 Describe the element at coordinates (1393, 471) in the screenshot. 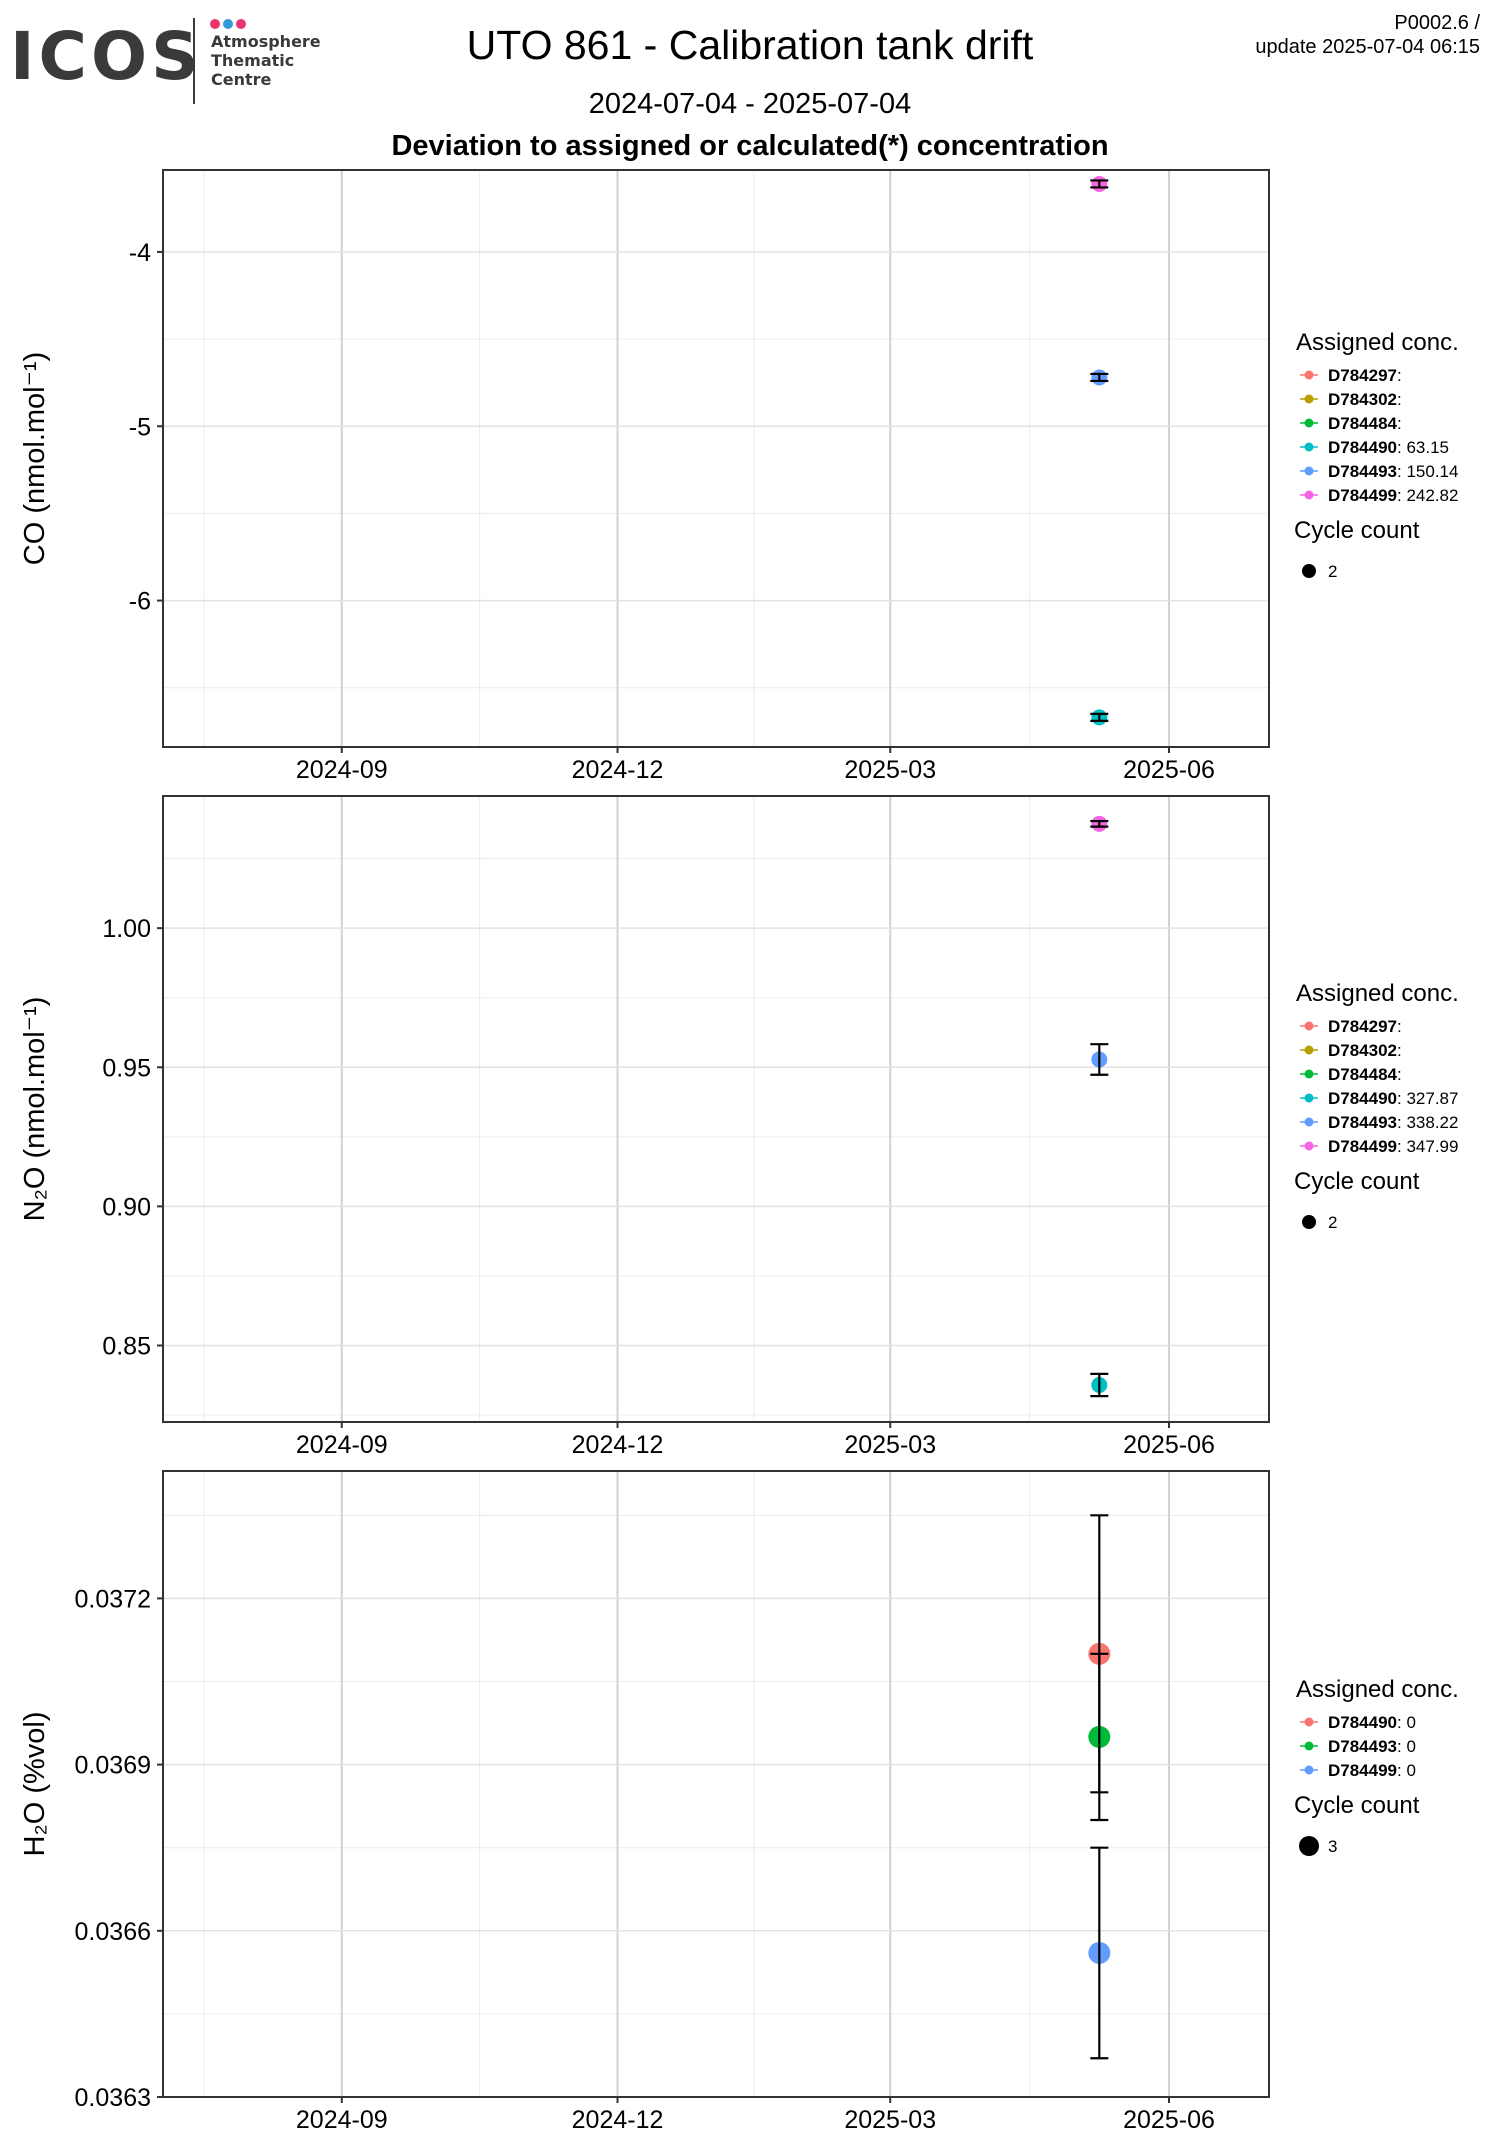

I see `legend-label: D784493: 150.14` at that location.